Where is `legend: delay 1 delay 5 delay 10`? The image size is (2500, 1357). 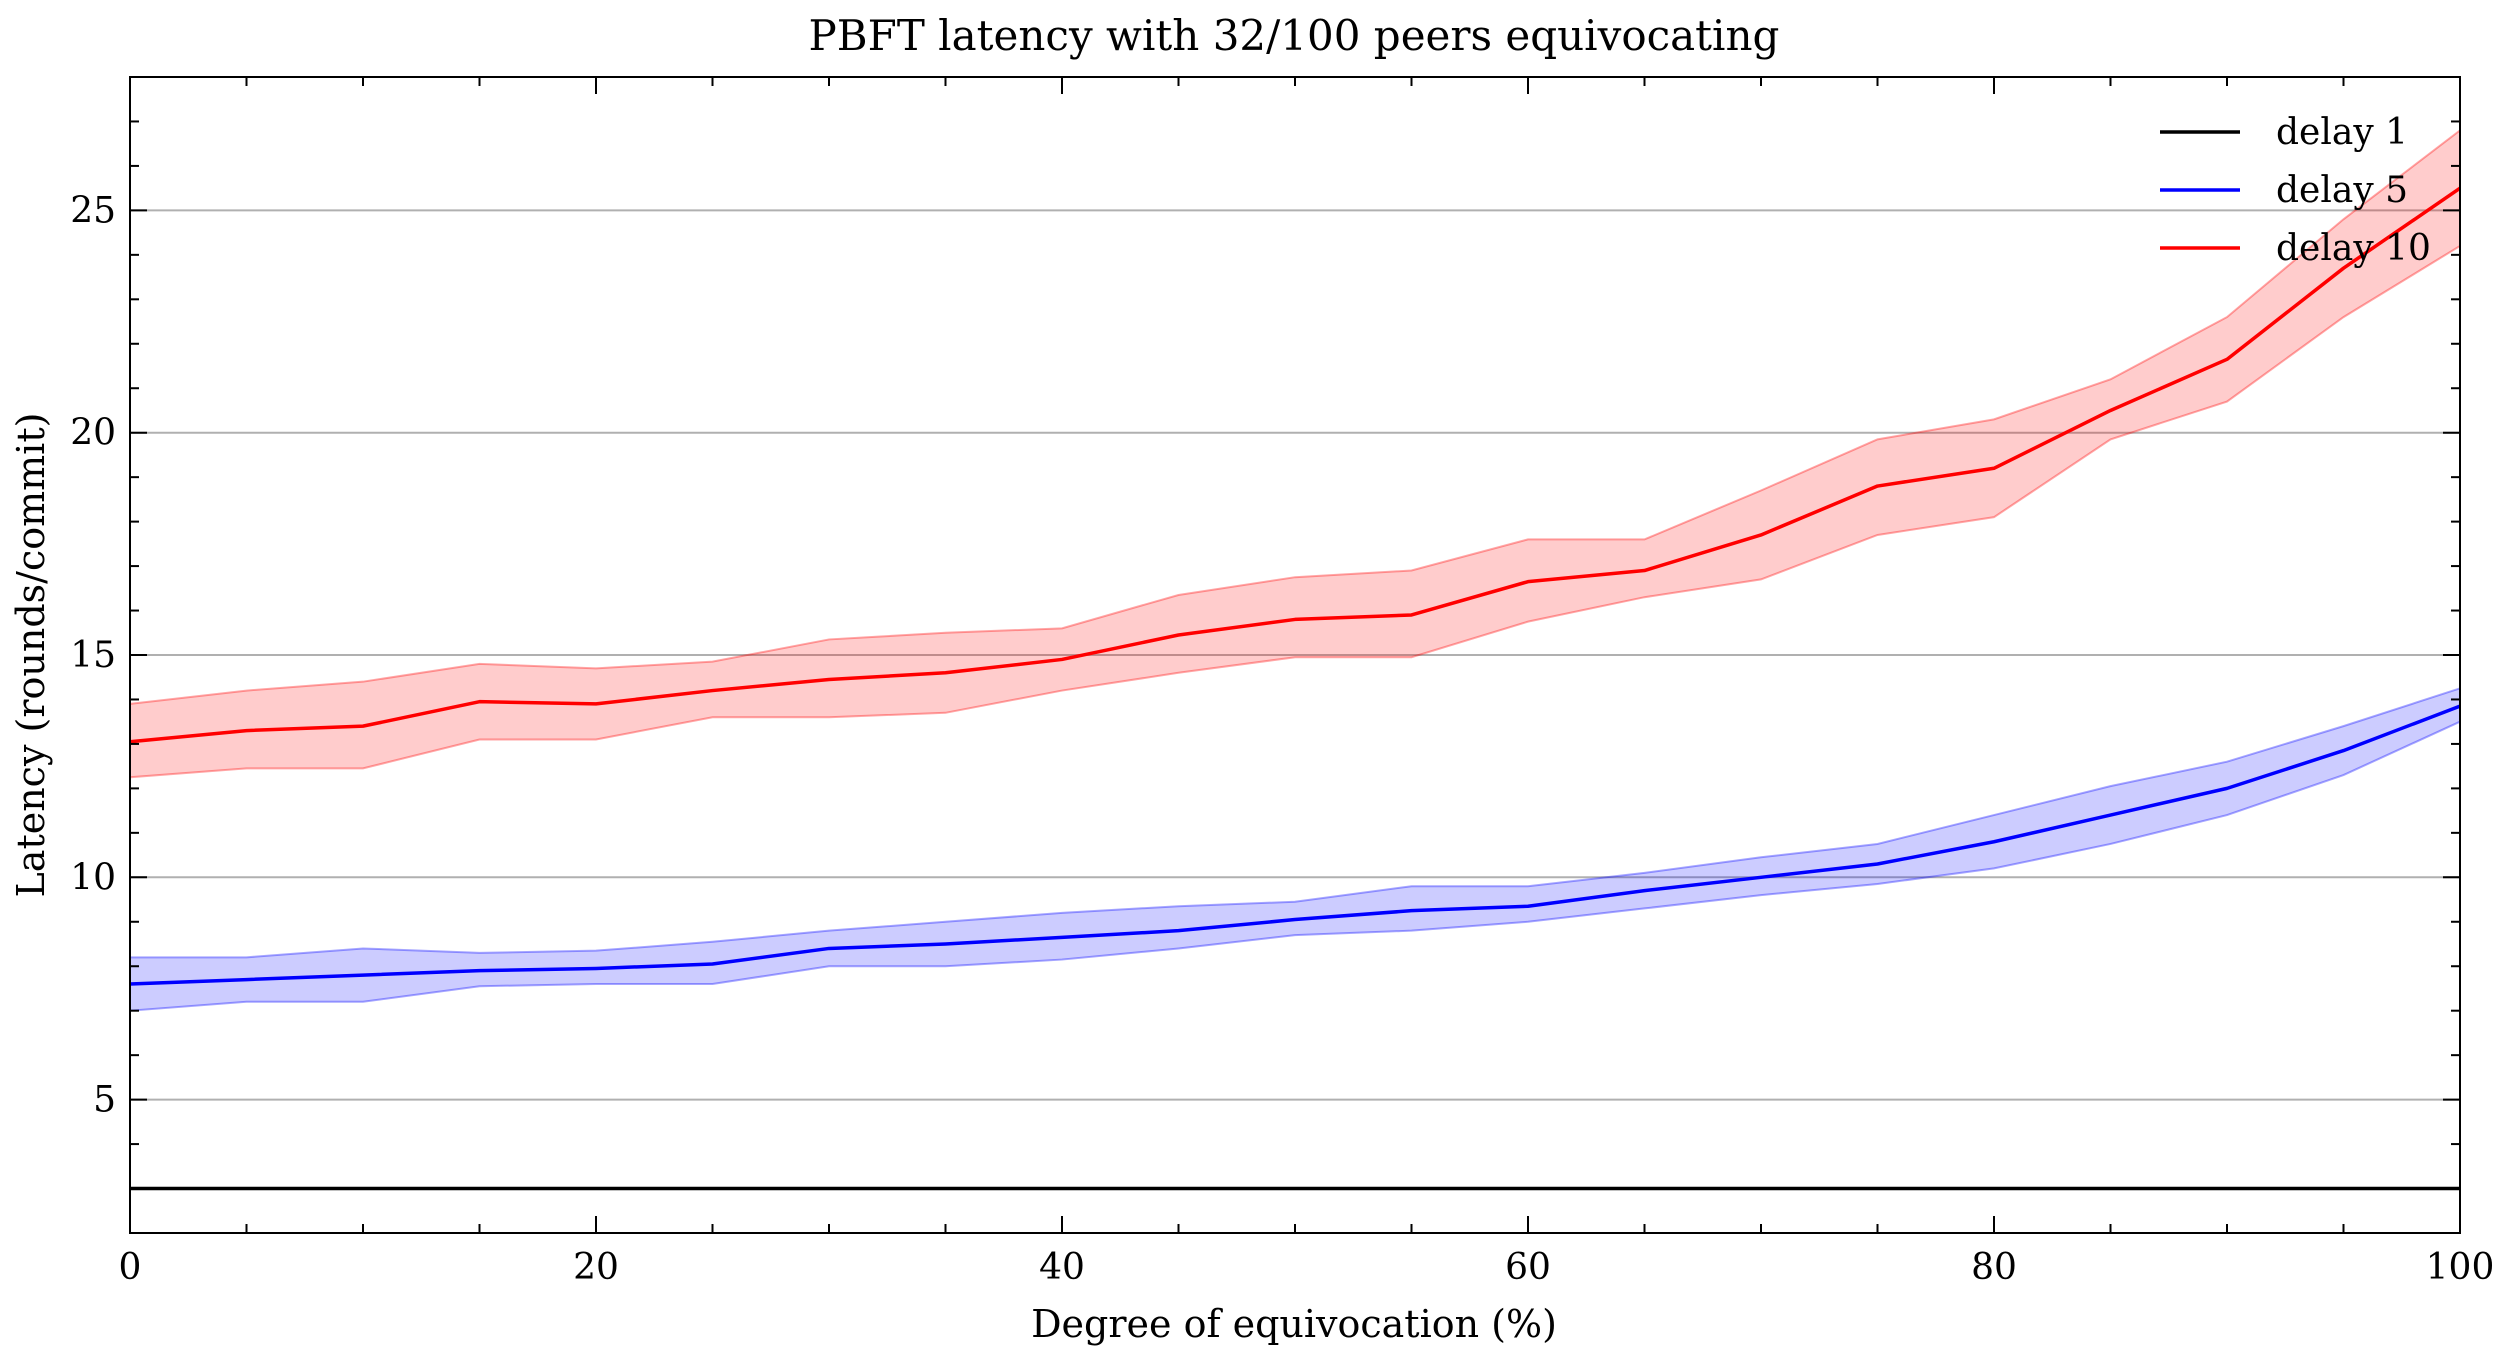
legend: delay 1 delay 5 delay 10 is located at coordinates (2295, 190).